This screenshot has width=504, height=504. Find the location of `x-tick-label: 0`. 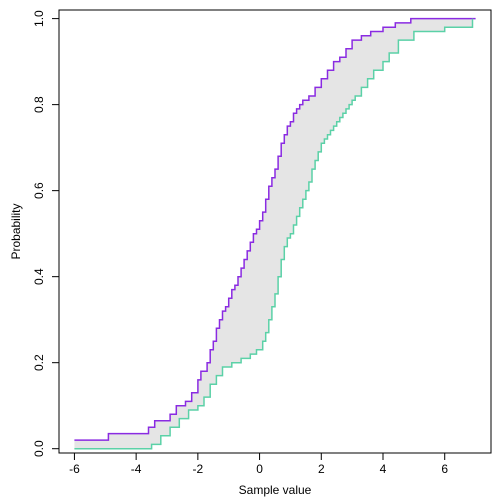

x-tick-label: 0 is located at coordinates (259, 469).